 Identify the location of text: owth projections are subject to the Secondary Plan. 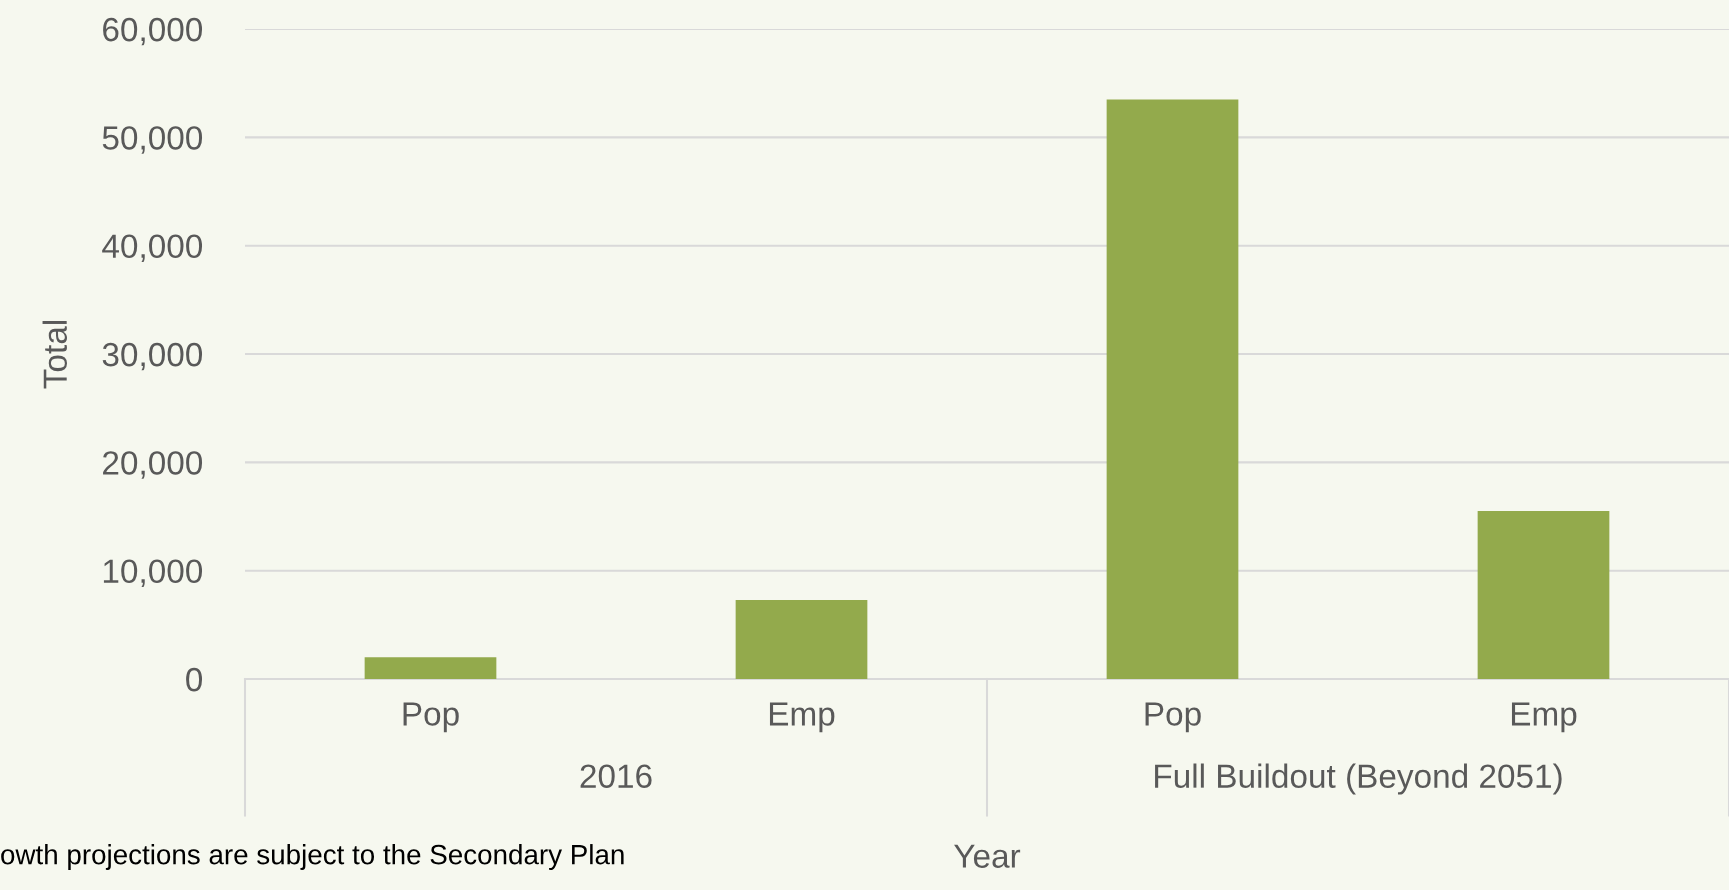
(312, 857).